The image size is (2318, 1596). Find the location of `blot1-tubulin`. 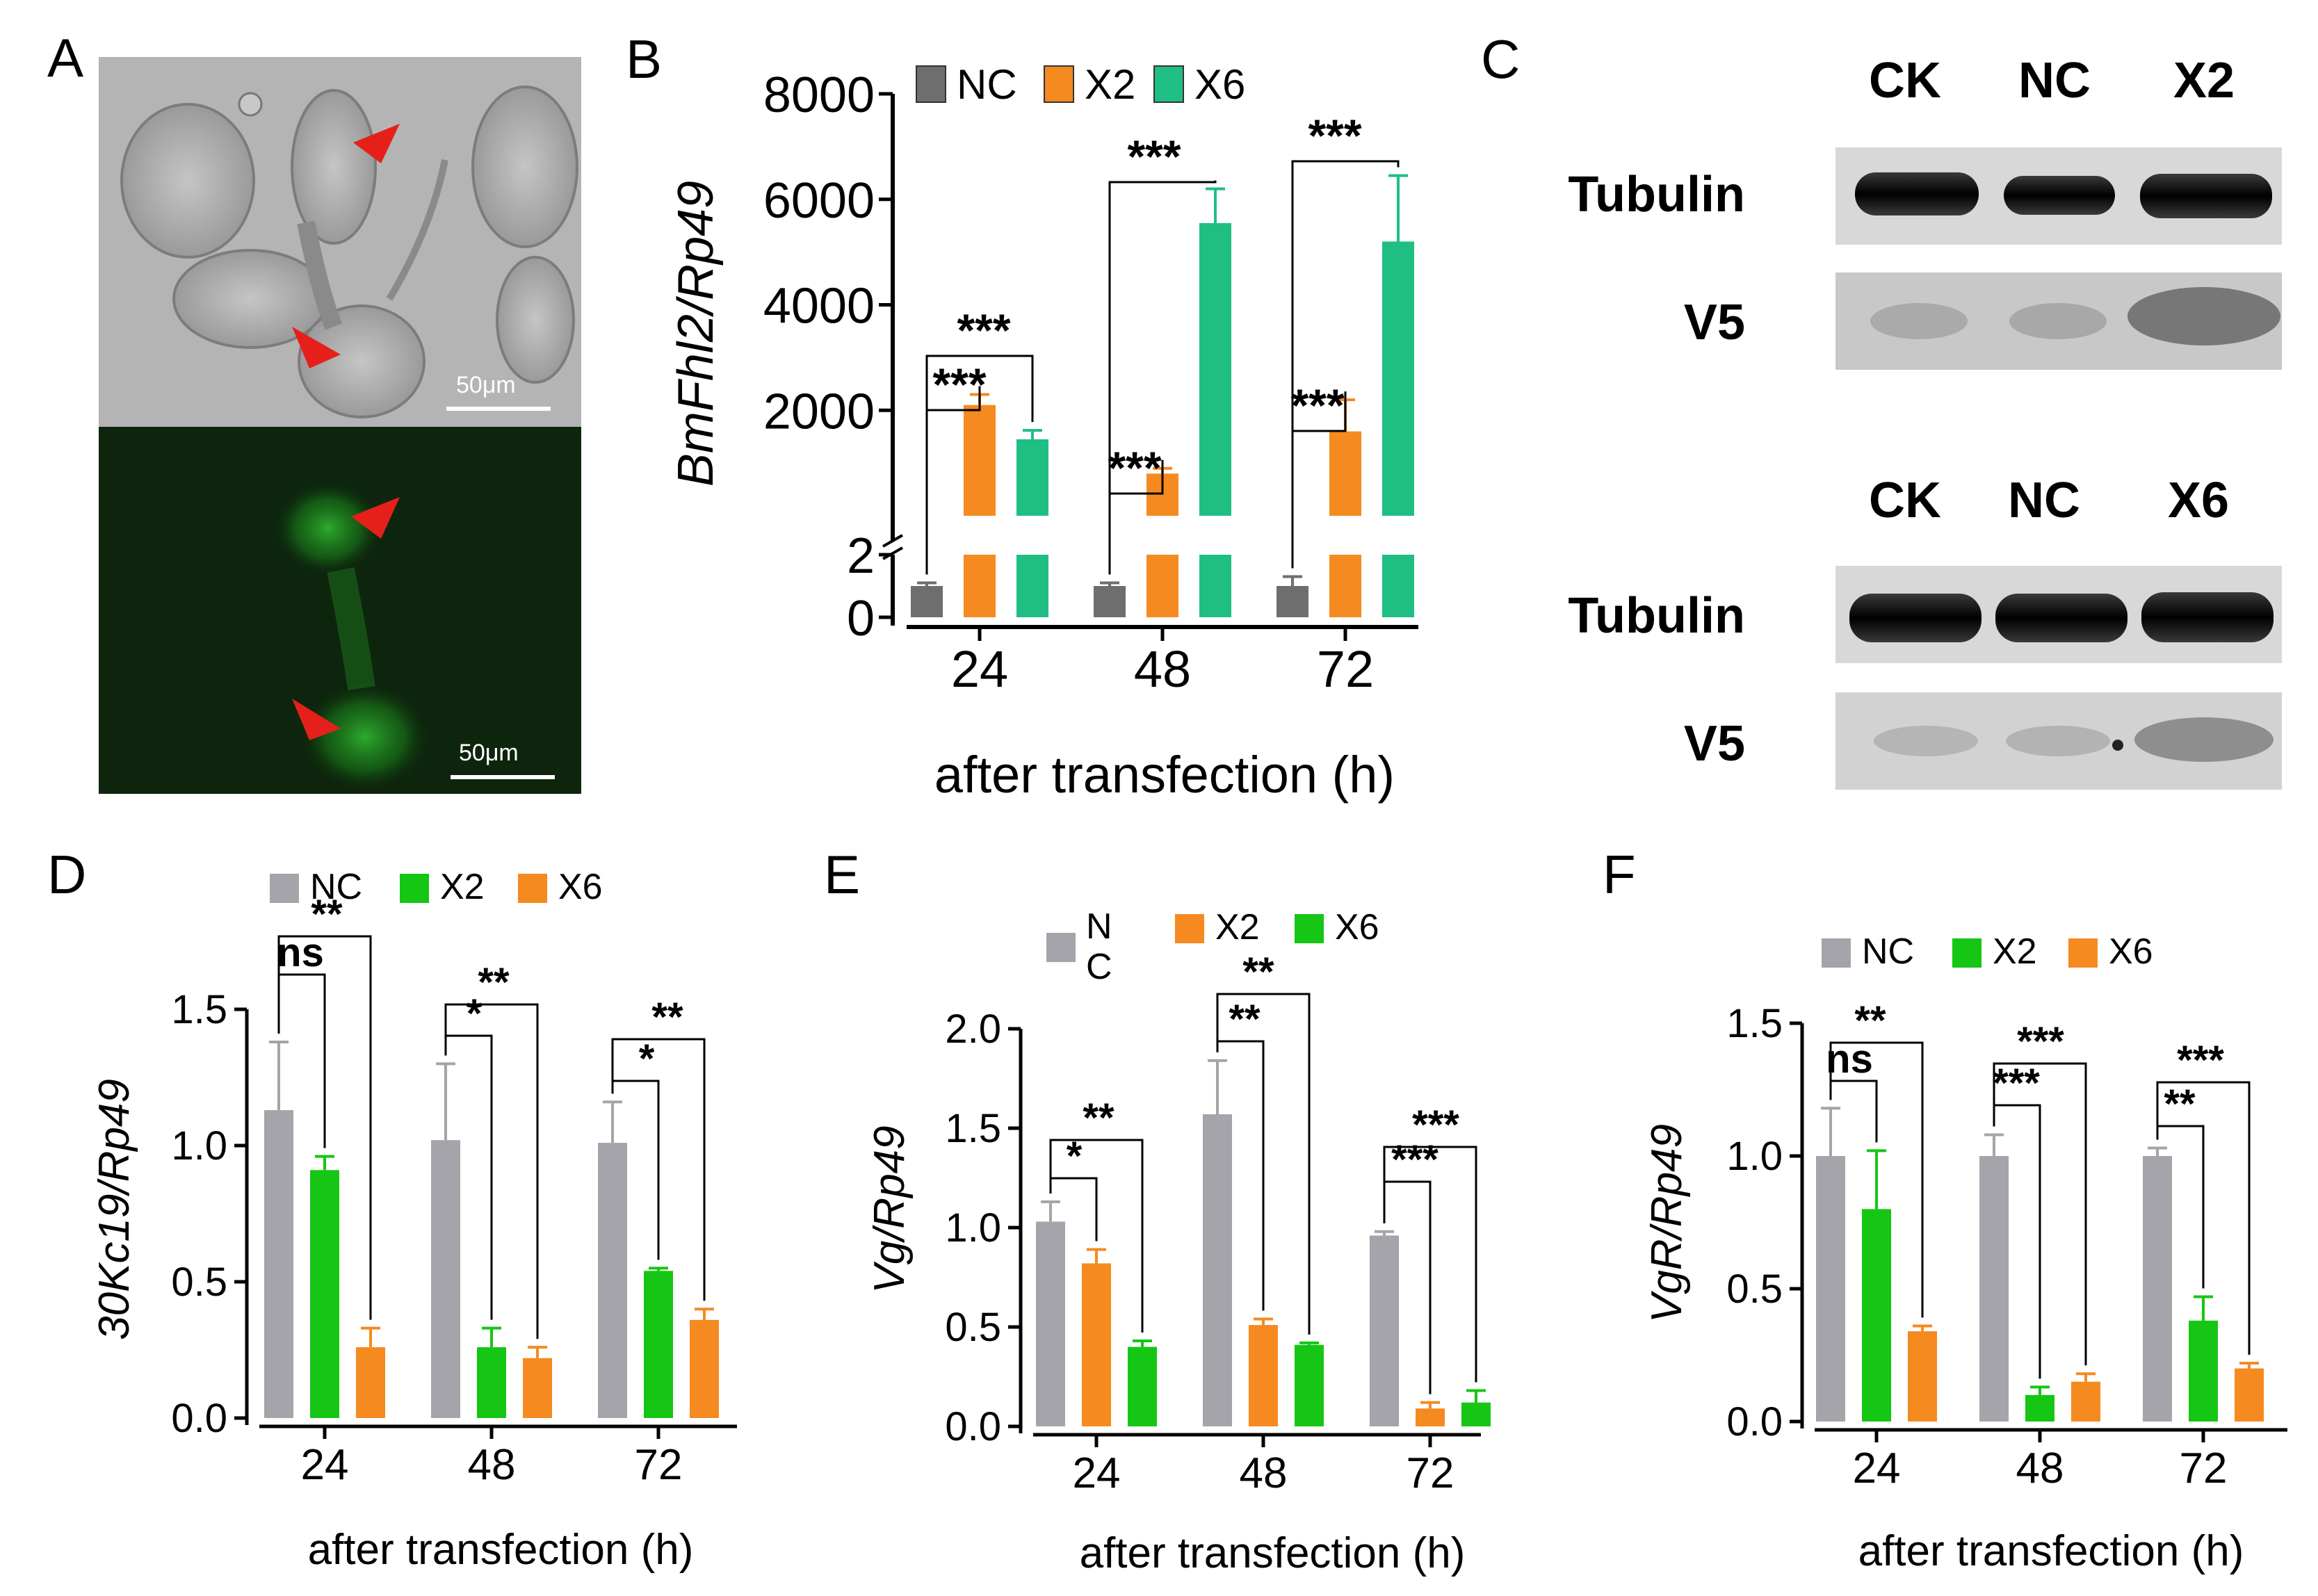

blot1-tubulin is located at coordinates (2058, 196).